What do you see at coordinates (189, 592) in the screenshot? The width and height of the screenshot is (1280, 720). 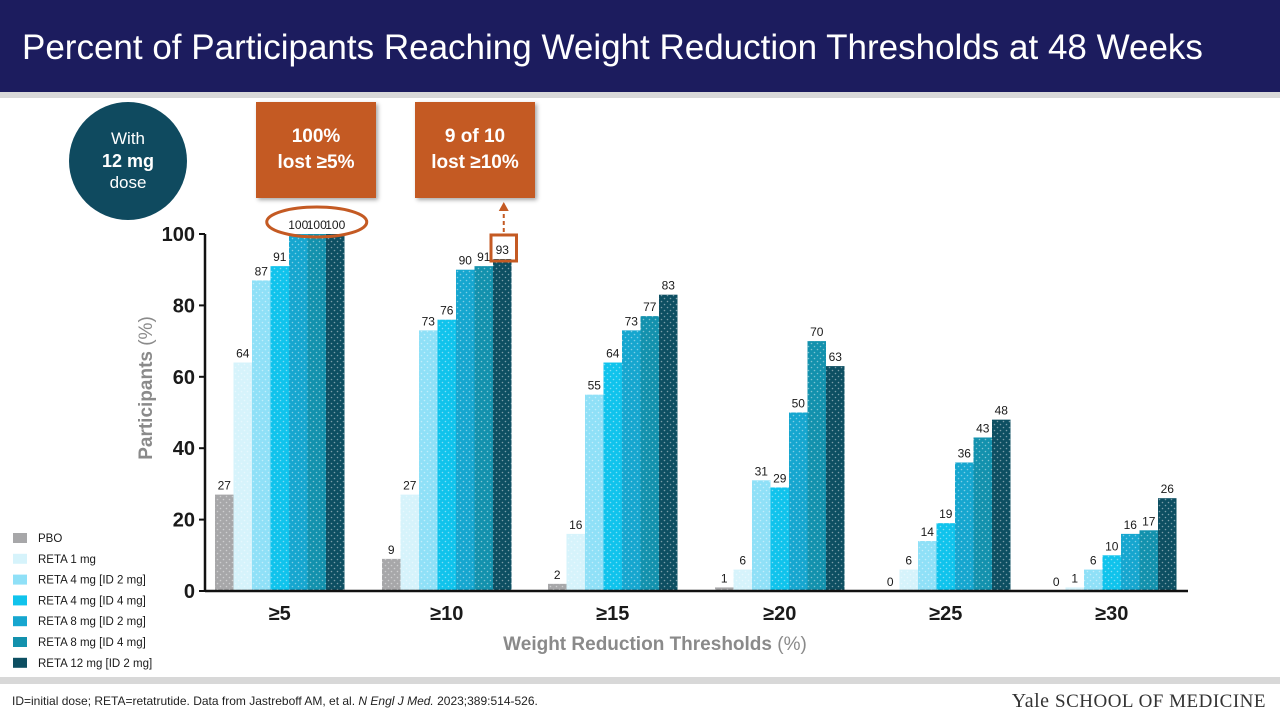 I see `y-tick-label: 0` at bounding box center [189, 592].